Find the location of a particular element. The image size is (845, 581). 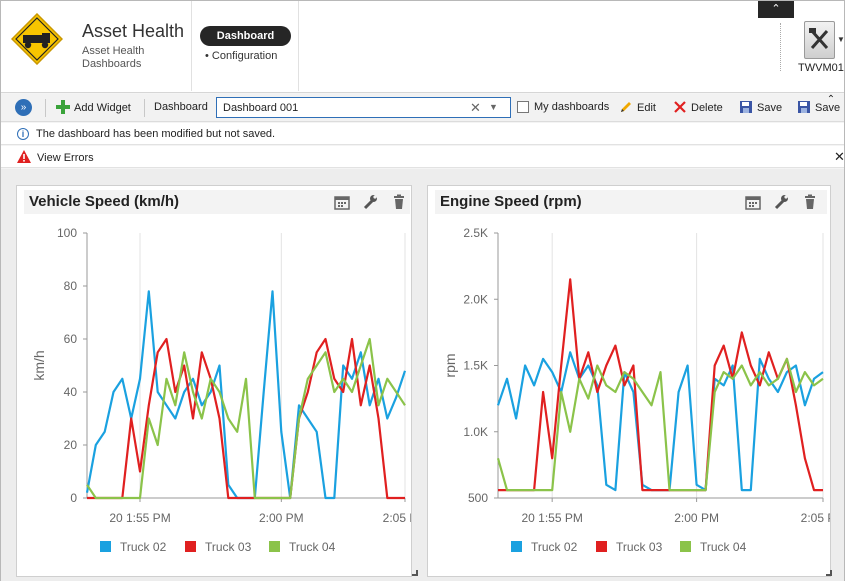

collapse-toolbar-icon: ⌃ is located at coordinates (831, 99).